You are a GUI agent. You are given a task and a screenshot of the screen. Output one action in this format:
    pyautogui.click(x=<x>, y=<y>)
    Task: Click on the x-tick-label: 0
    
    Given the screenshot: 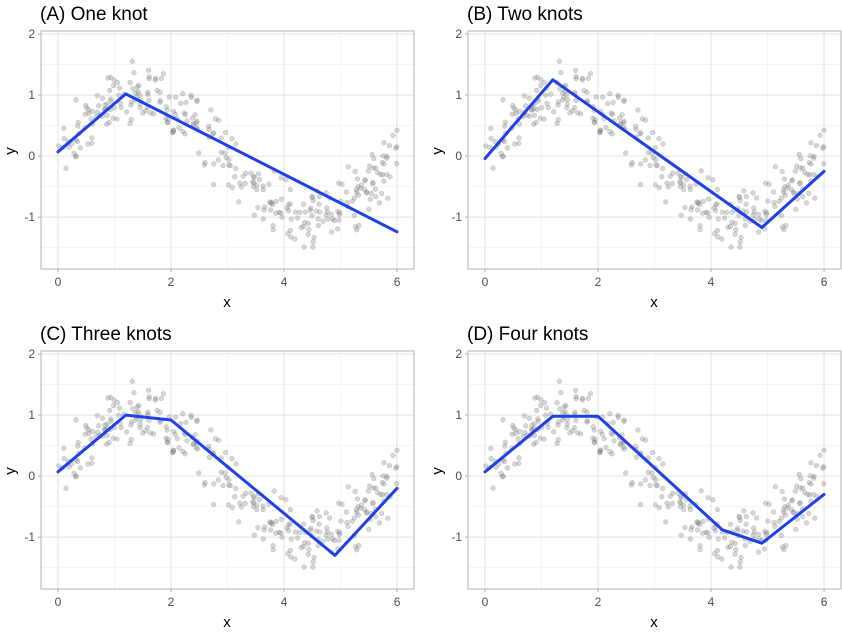 What is the action you would take?
    pyautogui.click(x=485, y=602)
    